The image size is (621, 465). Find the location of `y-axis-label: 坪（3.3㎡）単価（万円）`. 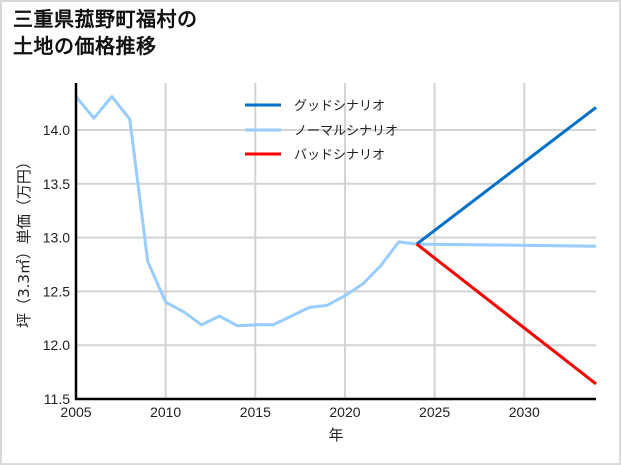

y-axis-label: 坪（3.3㎡）単価（万円） is located at coordinates (24, 241).